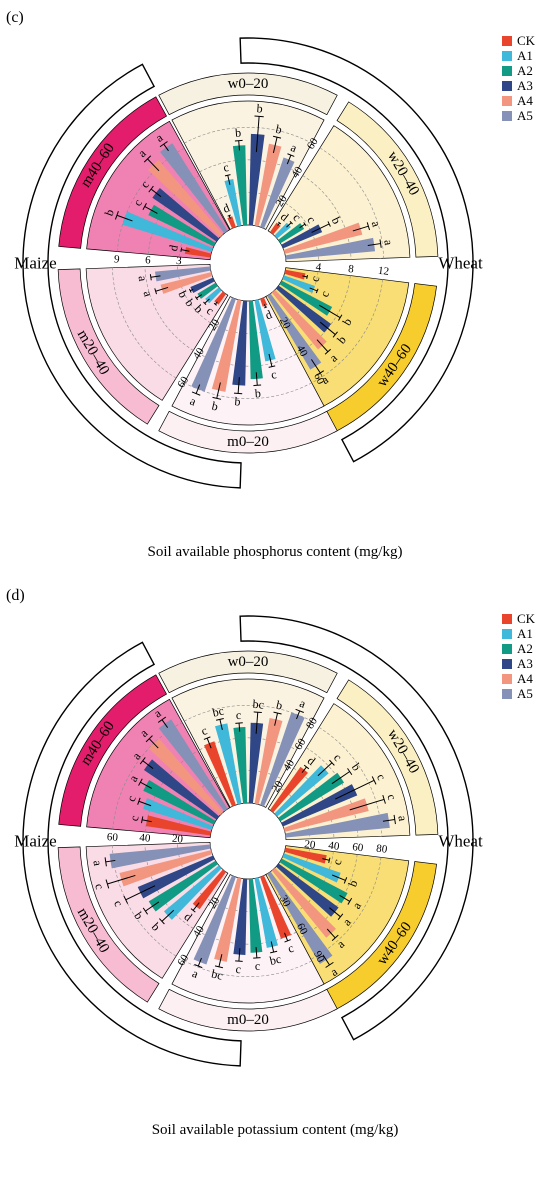 This screenshot has height=1178, width=550. Describe the element at coordinates (173, 248) in the screenshot. I see `significance-letter: d` at that location.